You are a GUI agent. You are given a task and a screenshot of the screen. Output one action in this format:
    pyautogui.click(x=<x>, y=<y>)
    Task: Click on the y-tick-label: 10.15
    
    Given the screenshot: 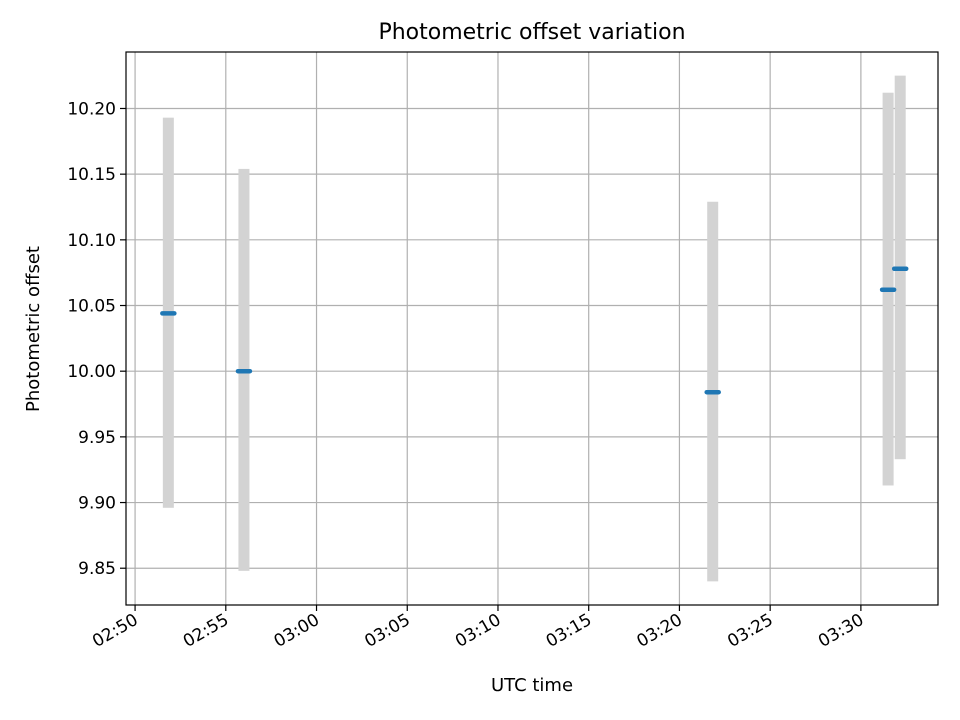 What is the action you would take?
    pyautogui.click(x=91, y=175)
    